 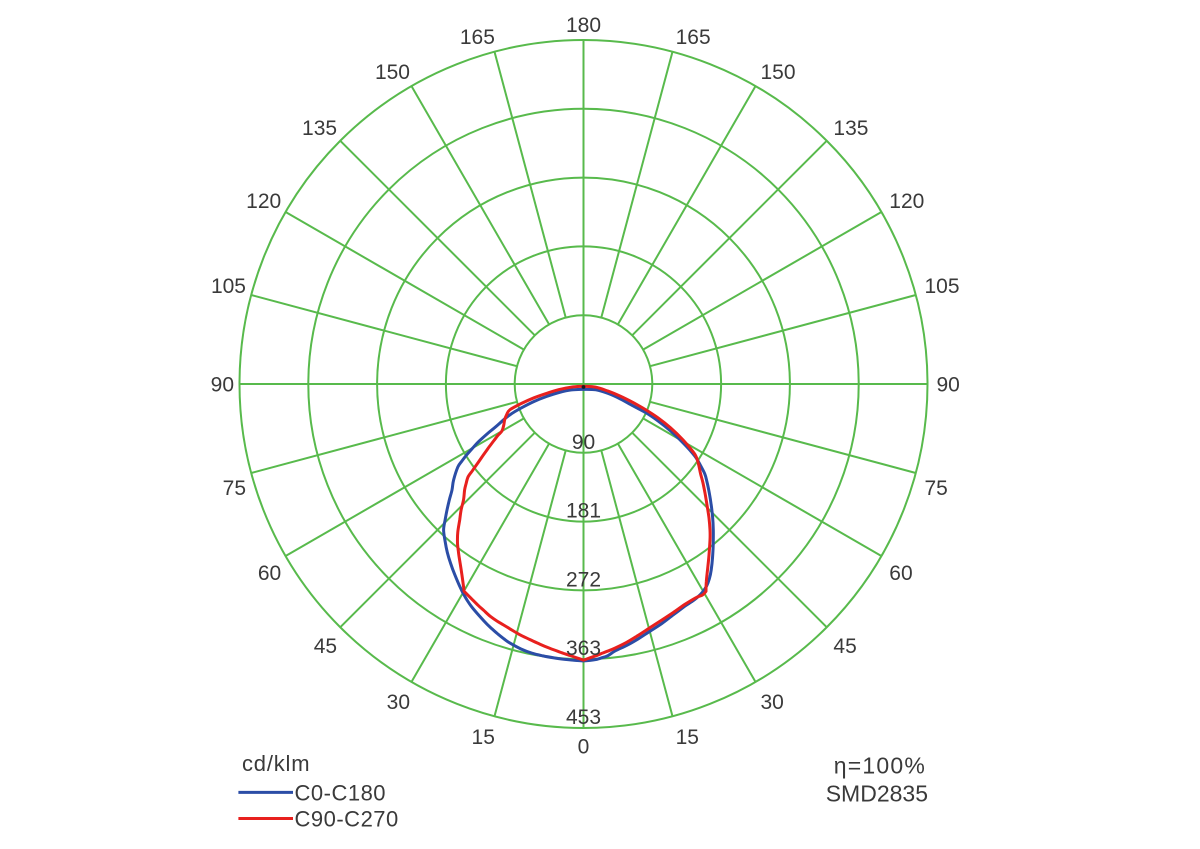 I want to click on svg-text: η=100%, so click(x=880, y=766).